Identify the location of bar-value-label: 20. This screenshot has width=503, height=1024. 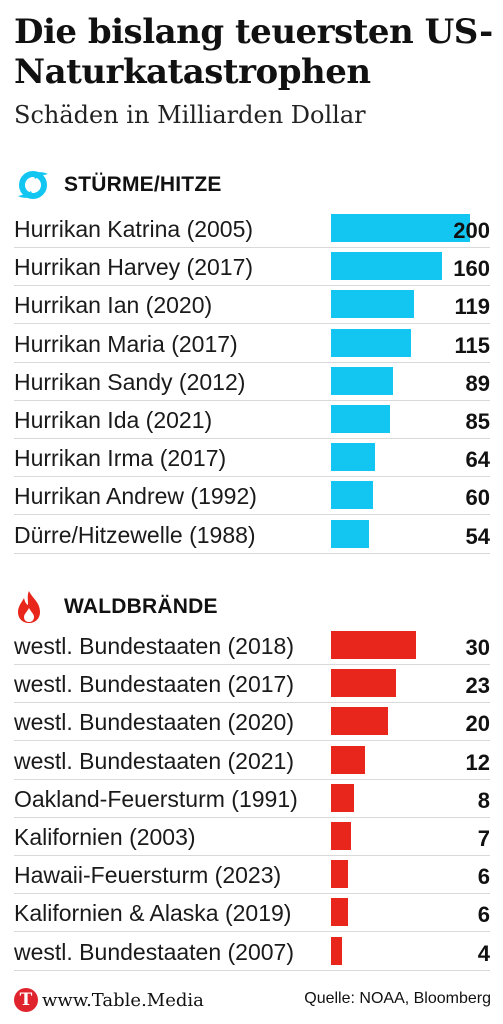
(477, 724).